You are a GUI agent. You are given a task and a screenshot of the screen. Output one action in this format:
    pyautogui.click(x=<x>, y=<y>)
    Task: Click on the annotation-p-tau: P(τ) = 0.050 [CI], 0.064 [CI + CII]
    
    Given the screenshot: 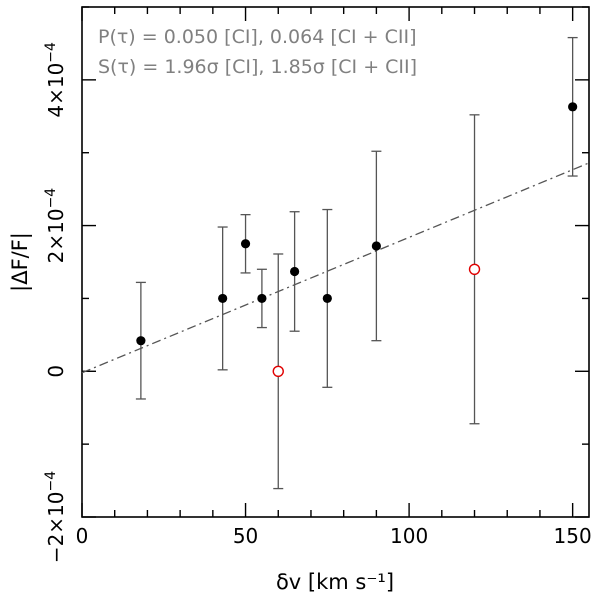 What is the action you would take?
    pyautogui.click(x=257, y=37)
    